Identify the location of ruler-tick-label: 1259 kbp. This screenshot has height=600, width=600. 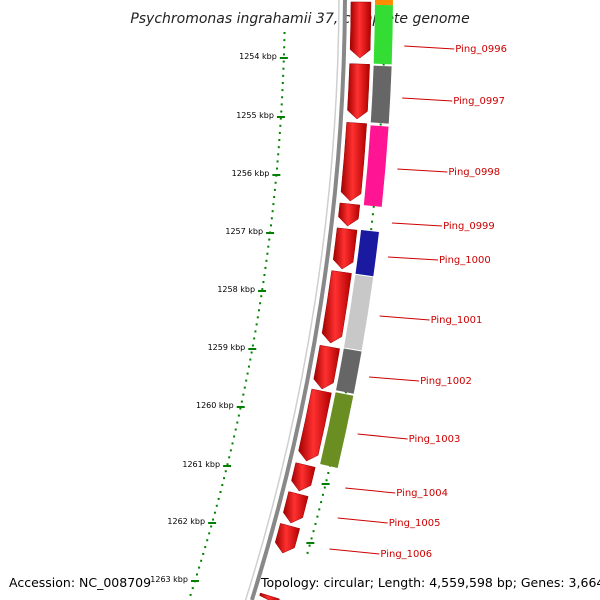
(227, 347).